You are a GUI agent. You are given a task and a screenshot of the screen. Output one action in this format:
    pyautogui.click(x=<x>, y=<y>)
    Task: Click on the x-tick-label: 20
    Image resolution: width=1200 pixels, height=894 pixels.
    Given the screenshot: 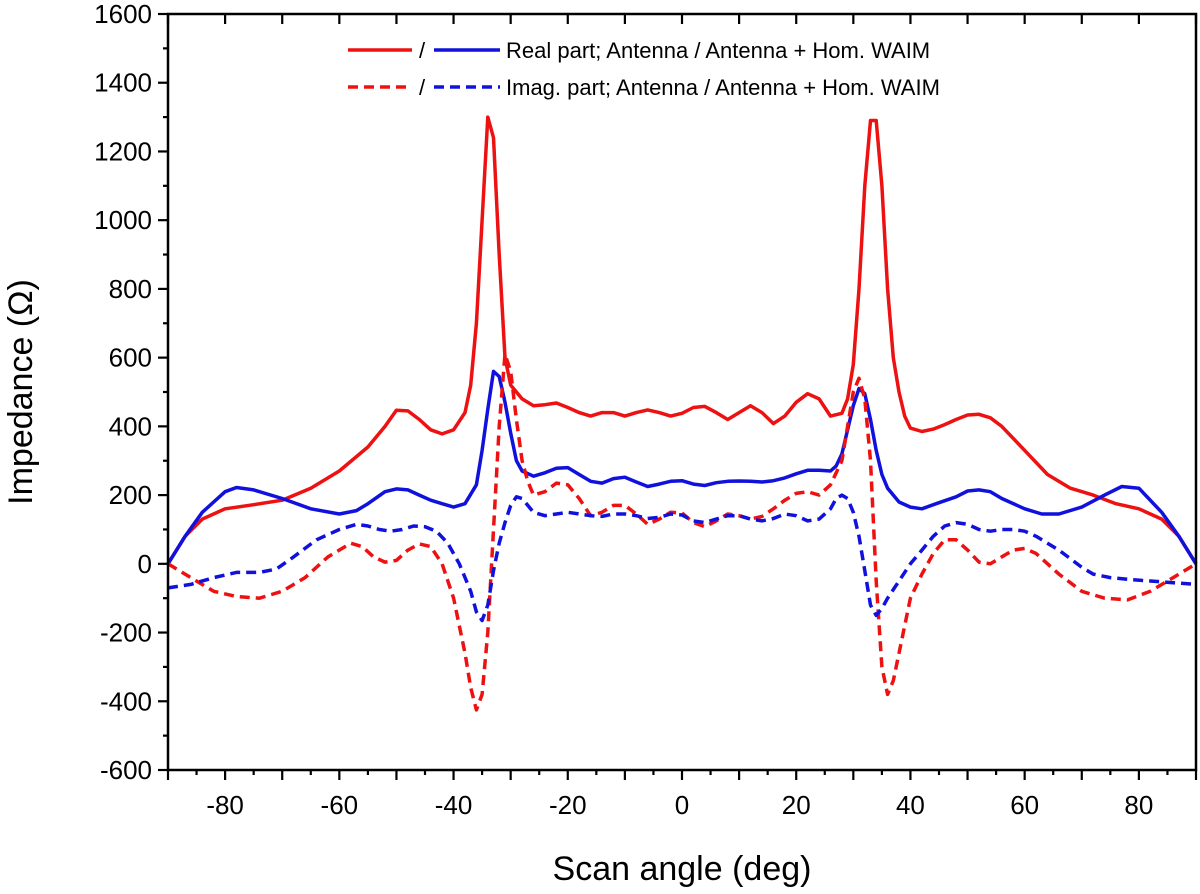 What is the action you would take?
    pyautogui.click(x=796, y=805)
    